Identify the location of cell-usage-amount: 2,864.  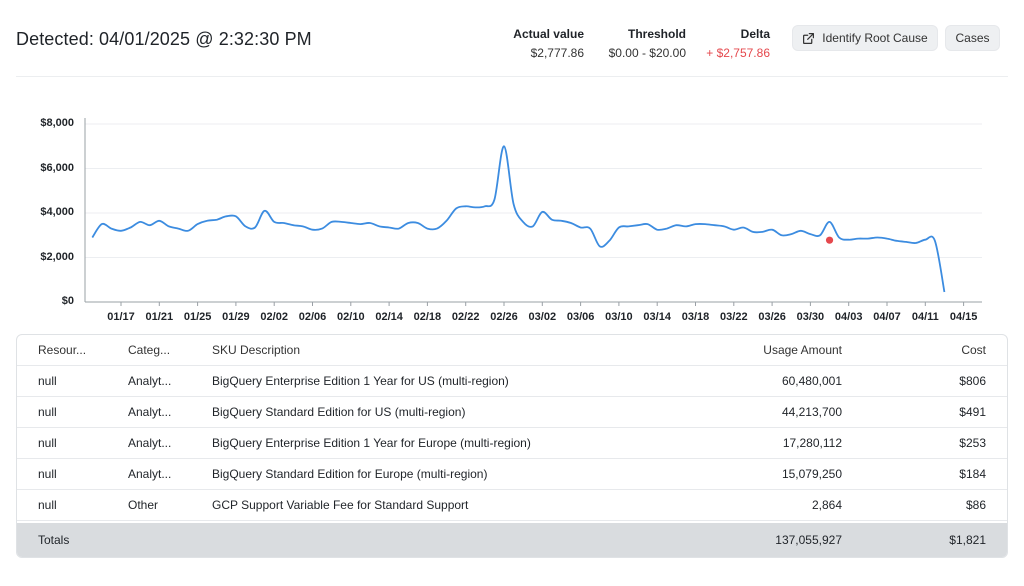
(826, 505).